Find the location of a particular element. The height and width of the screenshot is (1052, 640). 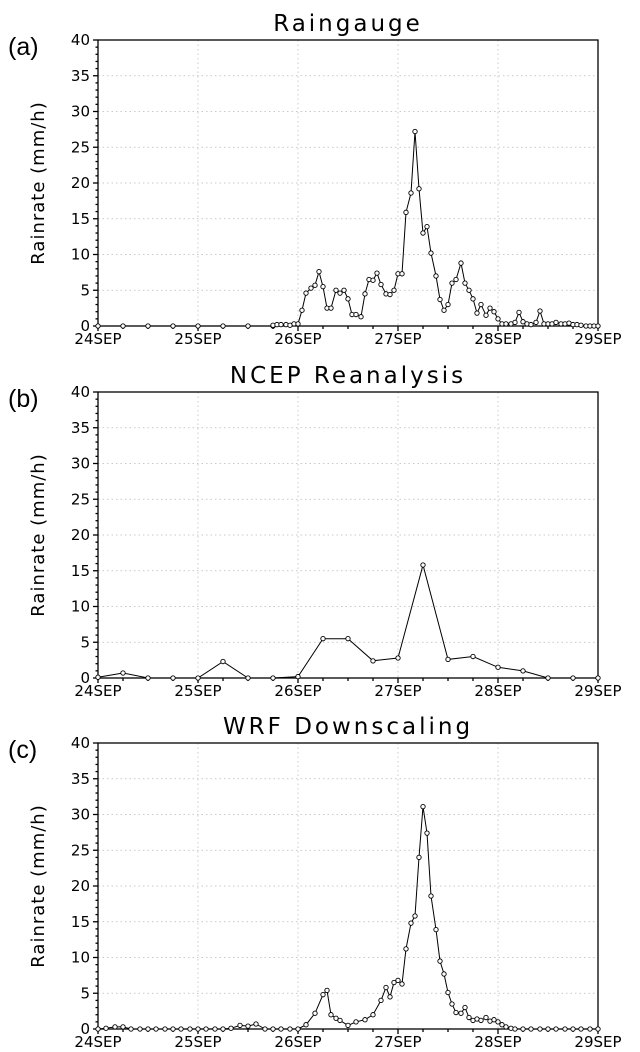

y-tick-label: 15 is located at coordinates (80, 571).